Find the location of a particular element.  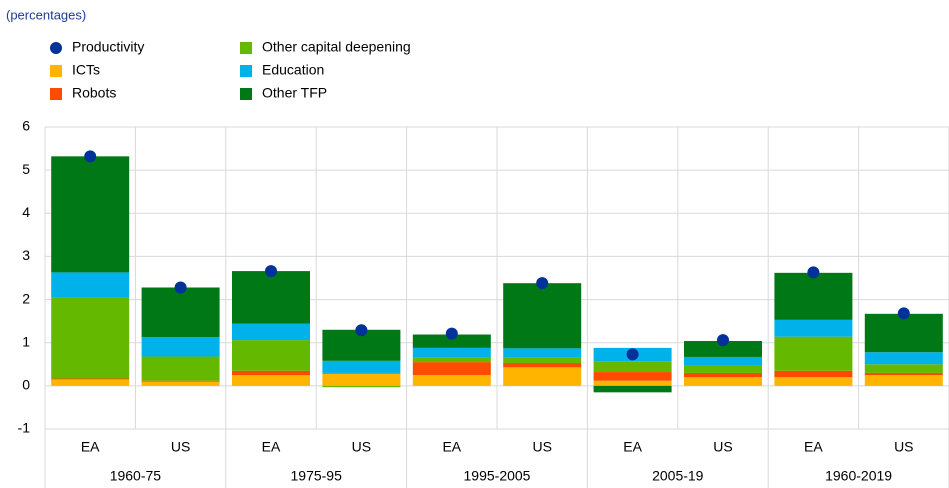

y-tick-label: 5 is located at coordinates (26, 169).